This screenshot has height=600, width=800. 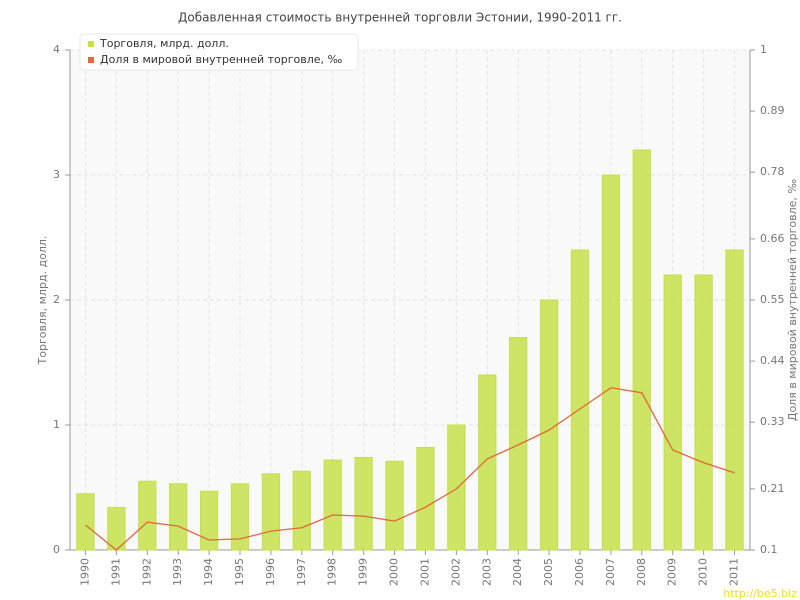 I want to click on y2-tick-label: 0.44, so click(x=772, y=360).